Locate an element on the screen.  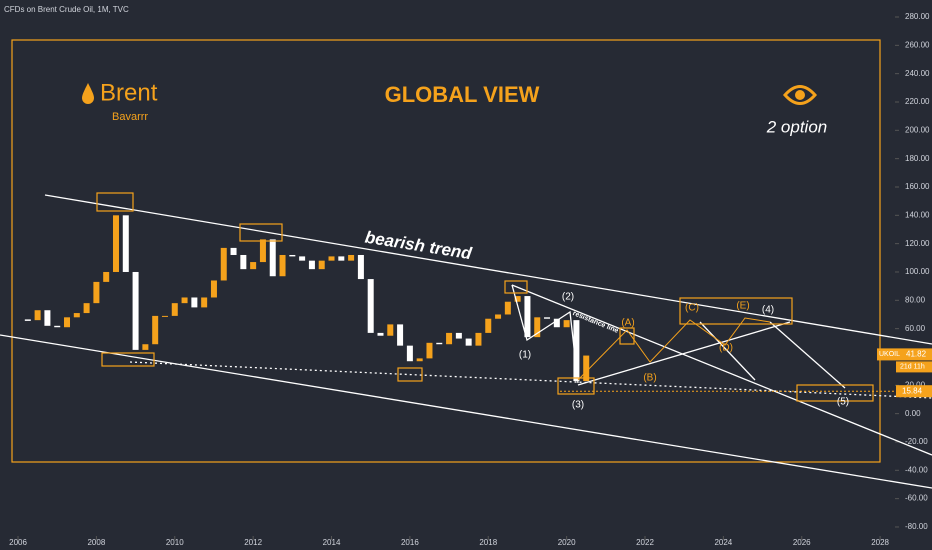
wave-label: (B) is located at coordinates (649, 378).